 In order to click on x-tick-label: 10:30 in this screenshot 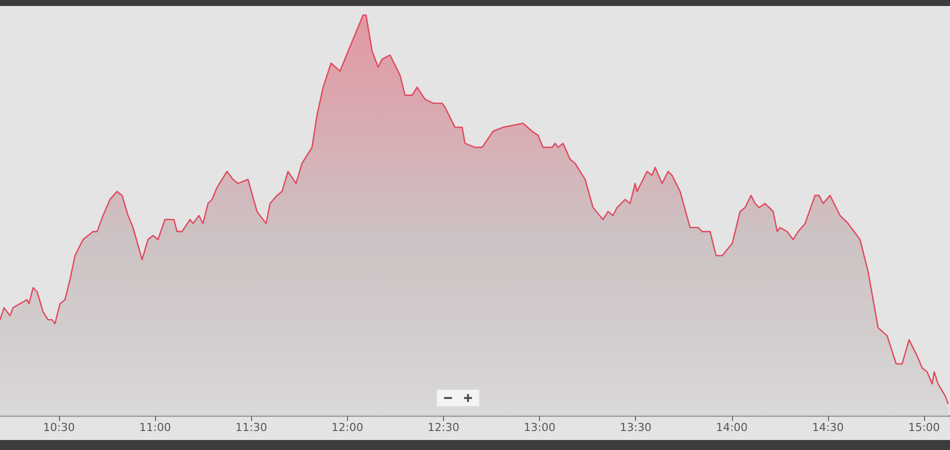, I will do `click(59, 427)`.